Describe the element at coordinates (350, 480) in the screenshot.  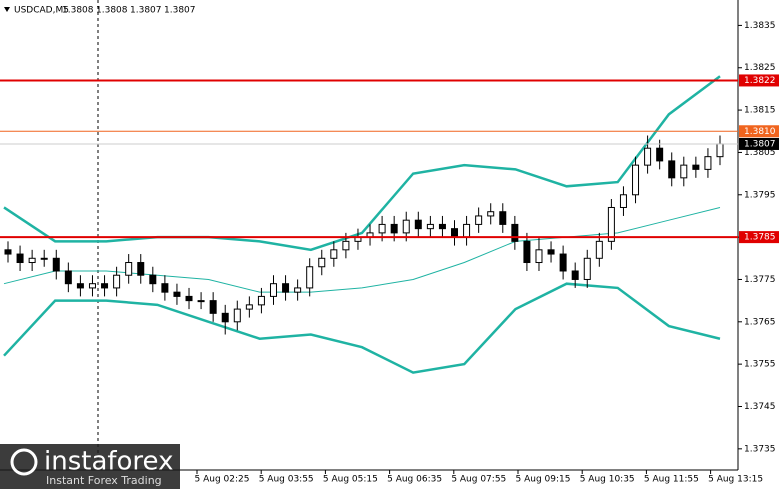
I see `x-tick-label: 5 Aug 05:15` at that location.